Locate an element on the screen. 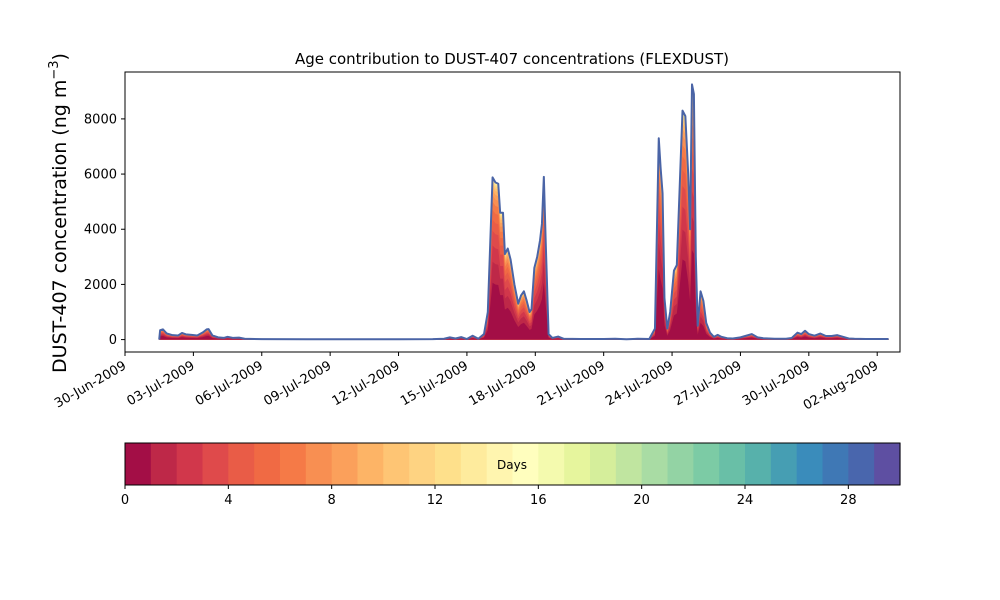 Image resolution: width=1000 pixels, height=600 pixels. y-tick-label: 6000 is located at coordinates (100, 175).